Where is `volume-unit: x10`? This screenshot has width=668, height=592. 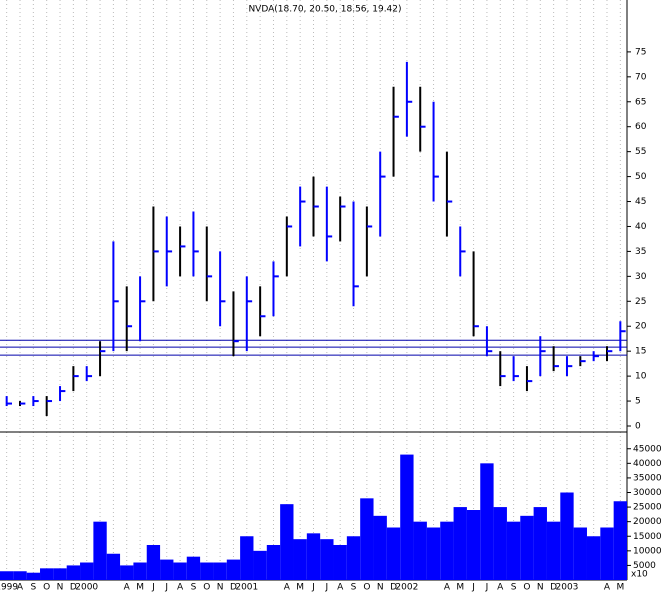
volume-unit: x10 is located at coordinates (639, 575).